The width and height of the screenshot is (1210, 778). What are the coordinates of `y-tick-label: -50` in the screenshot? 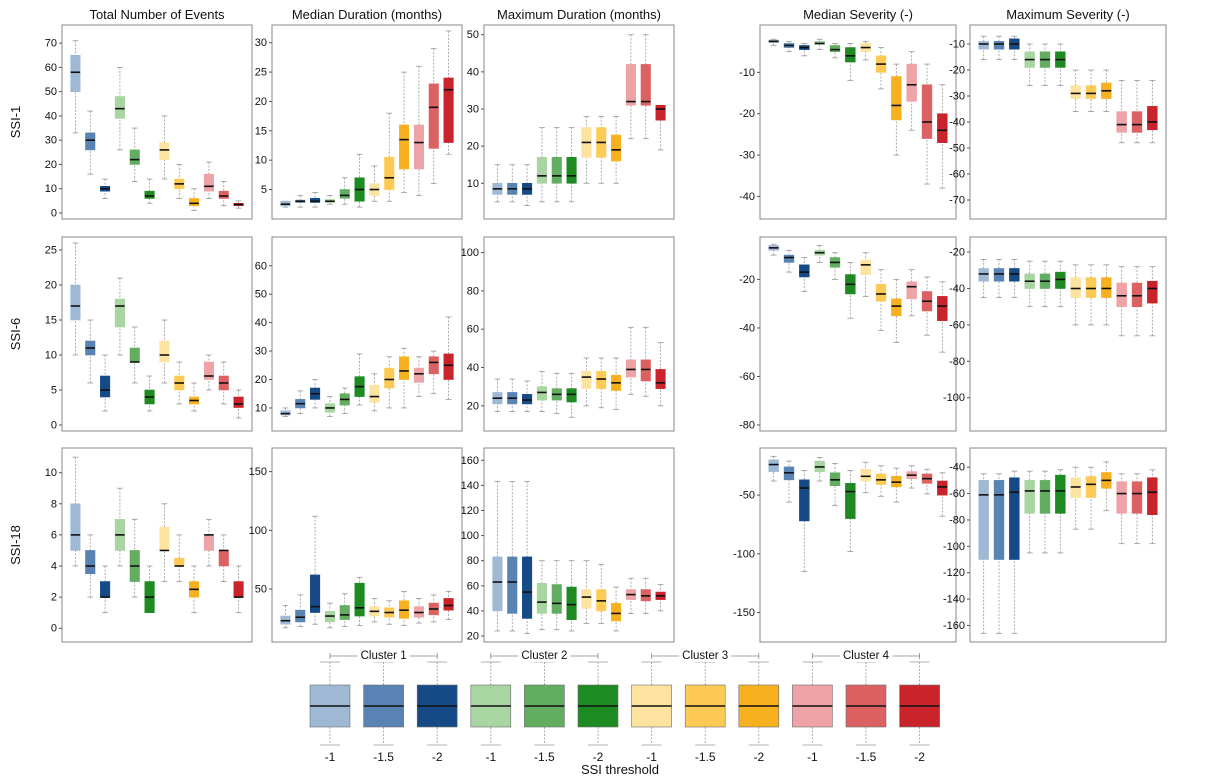 It's located at (957, 149).